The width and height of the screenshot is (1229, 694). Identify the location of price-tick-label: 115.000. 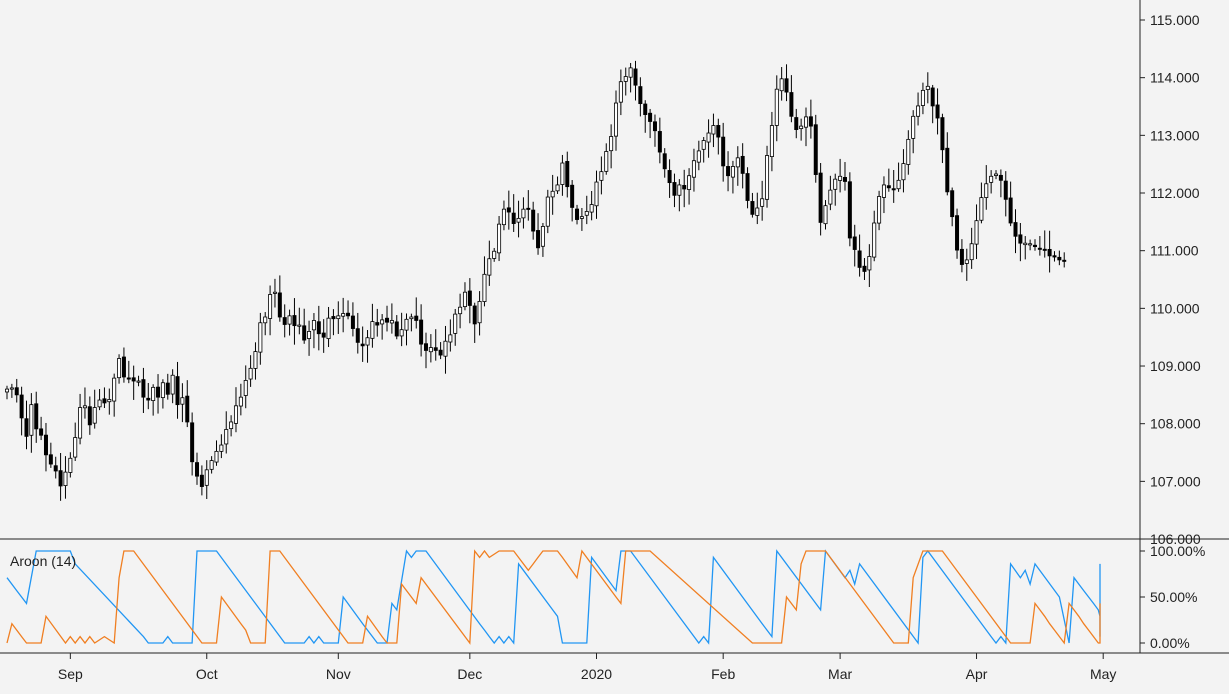
(1175, 20).